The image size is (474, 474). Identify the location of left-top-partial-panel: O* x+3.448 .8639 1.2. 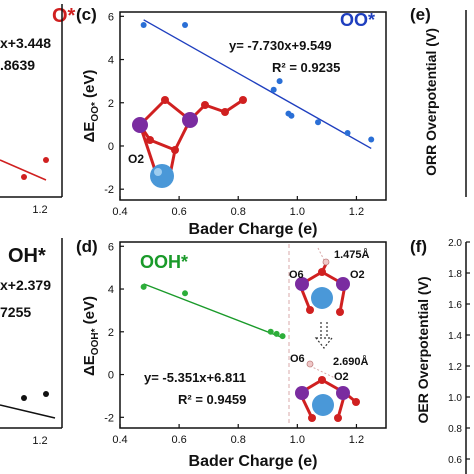
(38, 110).